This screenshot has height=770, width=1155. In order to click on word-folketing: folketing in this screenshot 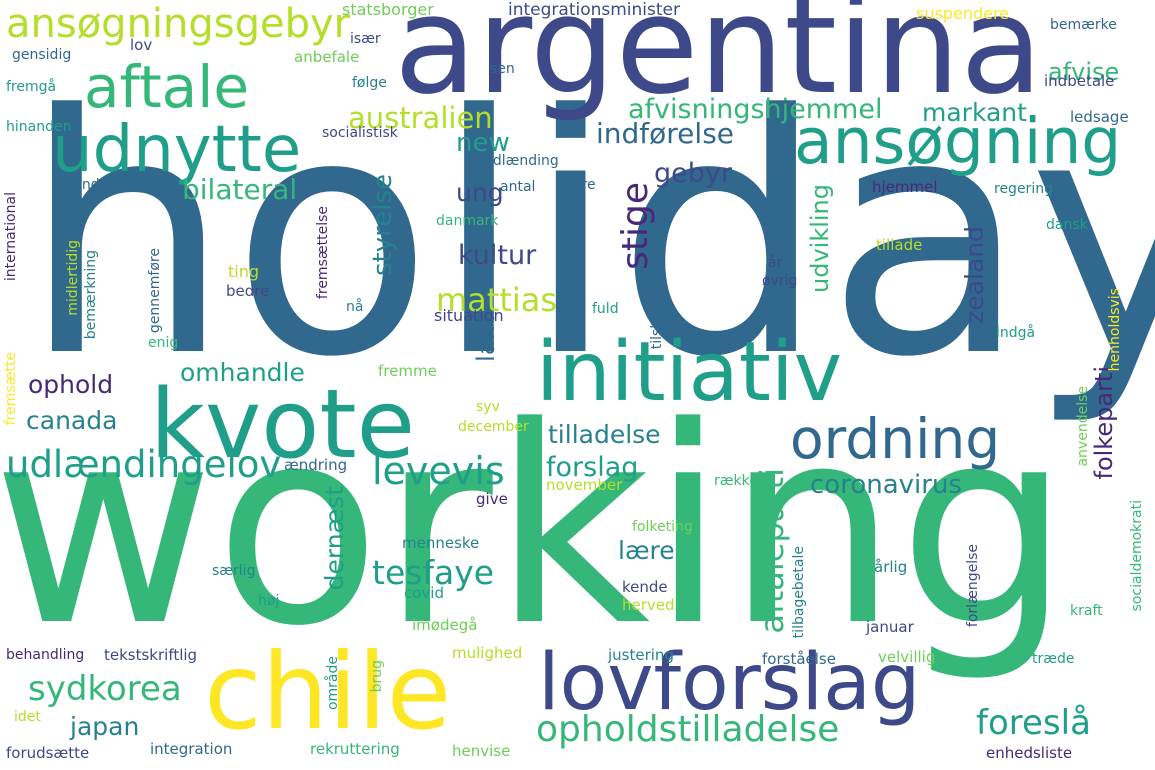, I will do `click(662, 527)`.